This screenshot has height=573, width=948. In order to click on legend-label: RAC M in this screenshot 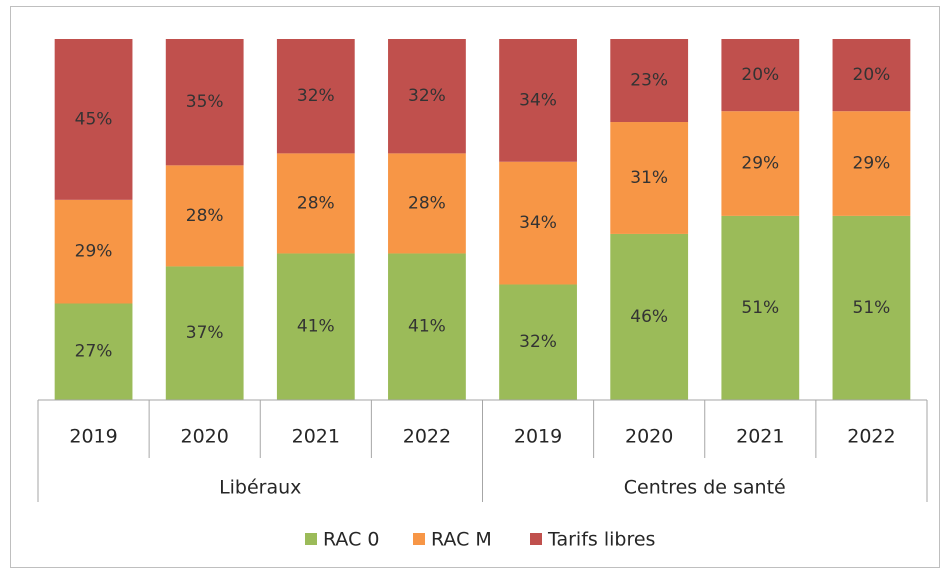, I will do `click(461, 540)`.